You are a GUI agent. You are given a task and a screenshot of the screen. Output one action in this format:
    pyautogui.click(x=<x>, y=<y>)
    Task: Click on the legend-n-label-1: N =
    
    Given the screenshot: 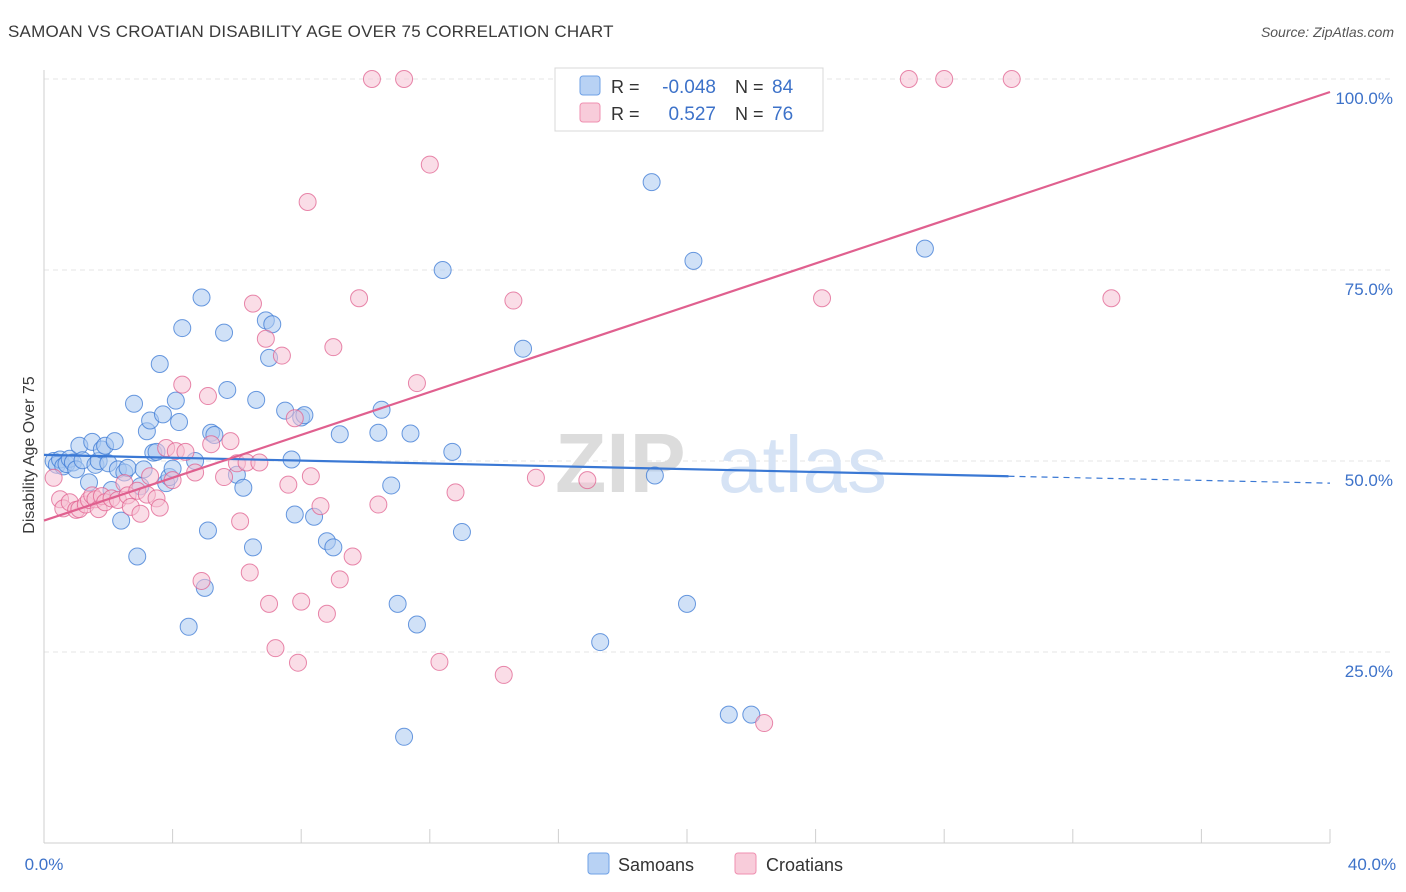 What is the action you would take?
    pyautogui.click(x=749, y=87)
    